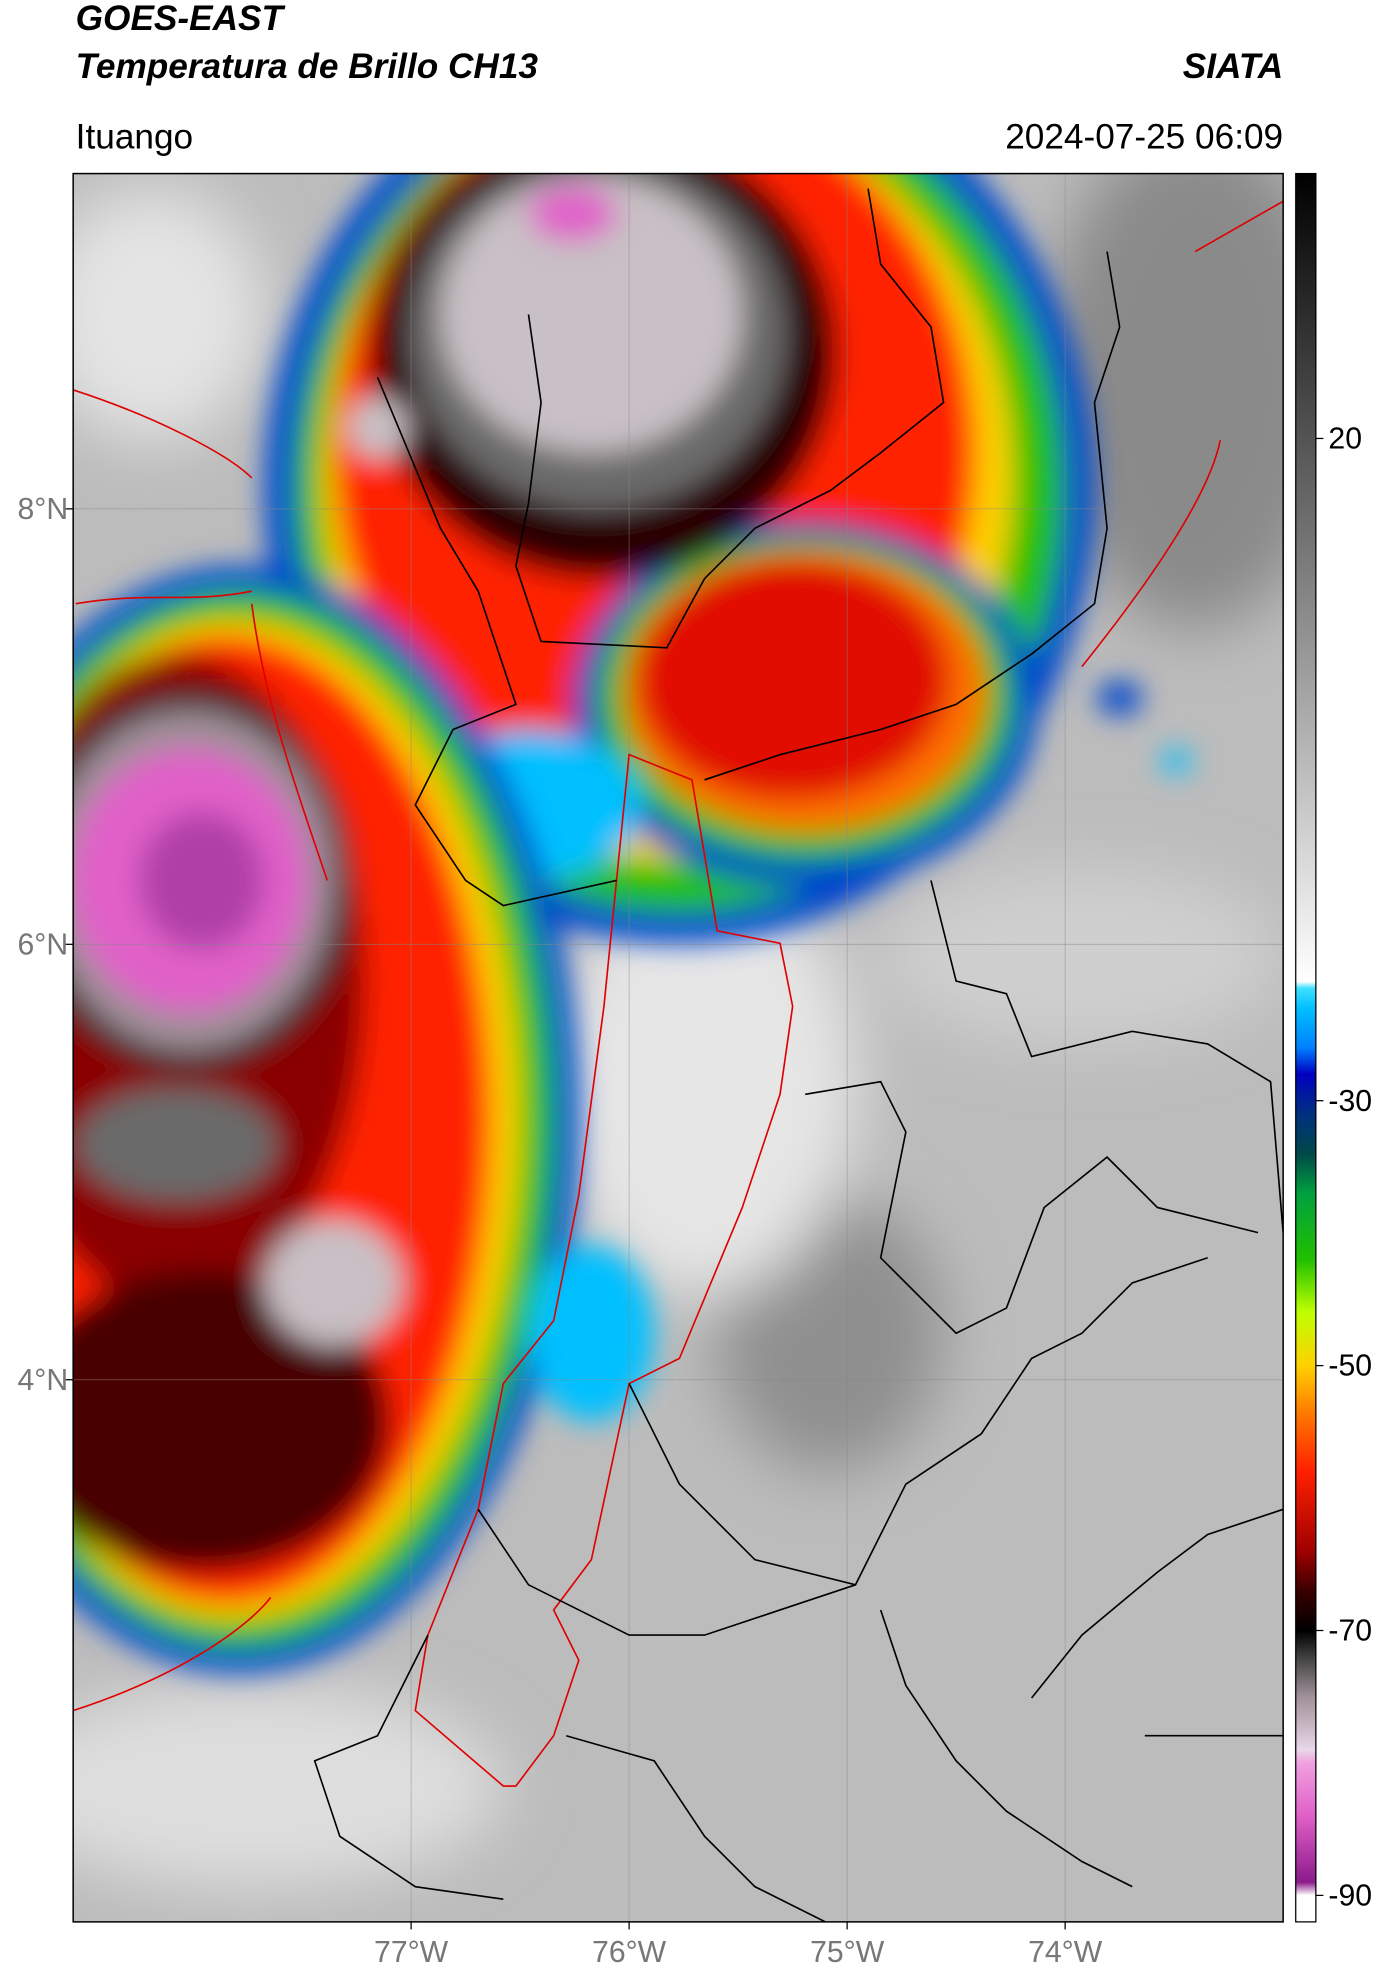 The image size is (1384, 1981). What do you see at coordinates (847, 1952) in the screenshot?
I see `x-tick-label: 75°W` at bounding box center [847, 1952].